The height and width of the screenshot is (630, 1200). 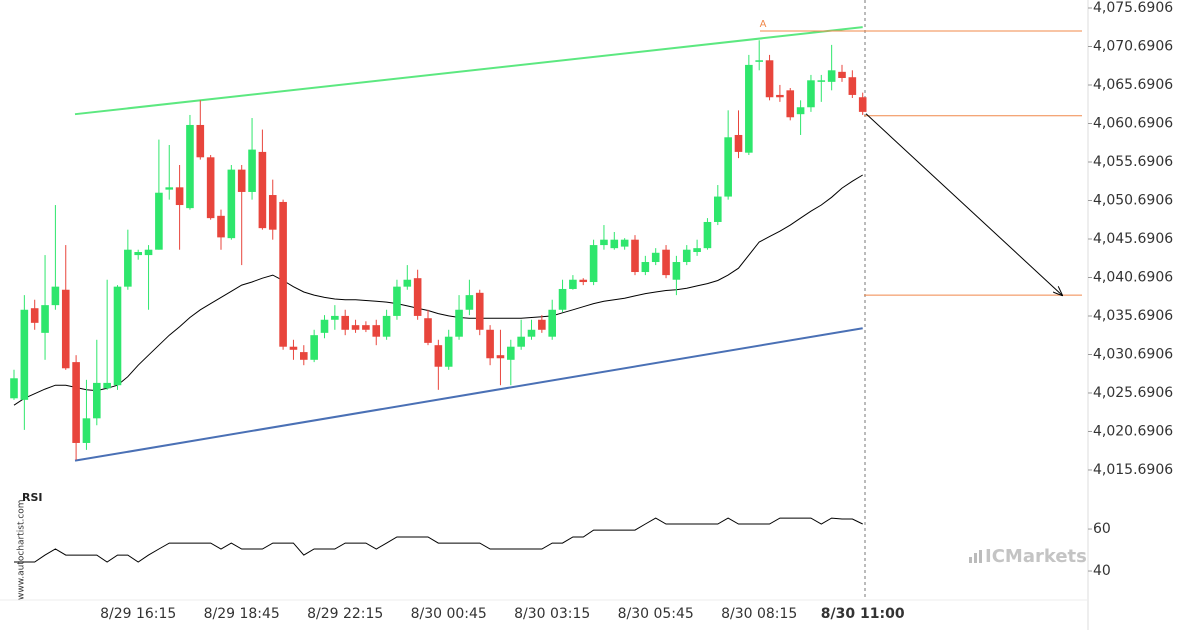 What do you see at coordinates (1133, 393) in the screenshot?
I see `y-tick-label: 4,025.6906` at bounding box center [1133, 393].